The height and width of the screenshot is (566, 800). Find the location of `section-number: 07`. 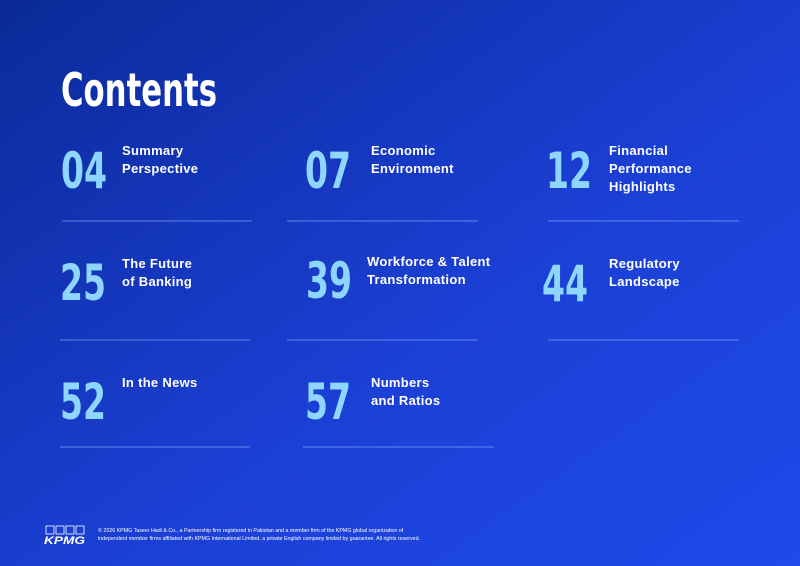

section-number: 07 is located at coordinates (328, 171).